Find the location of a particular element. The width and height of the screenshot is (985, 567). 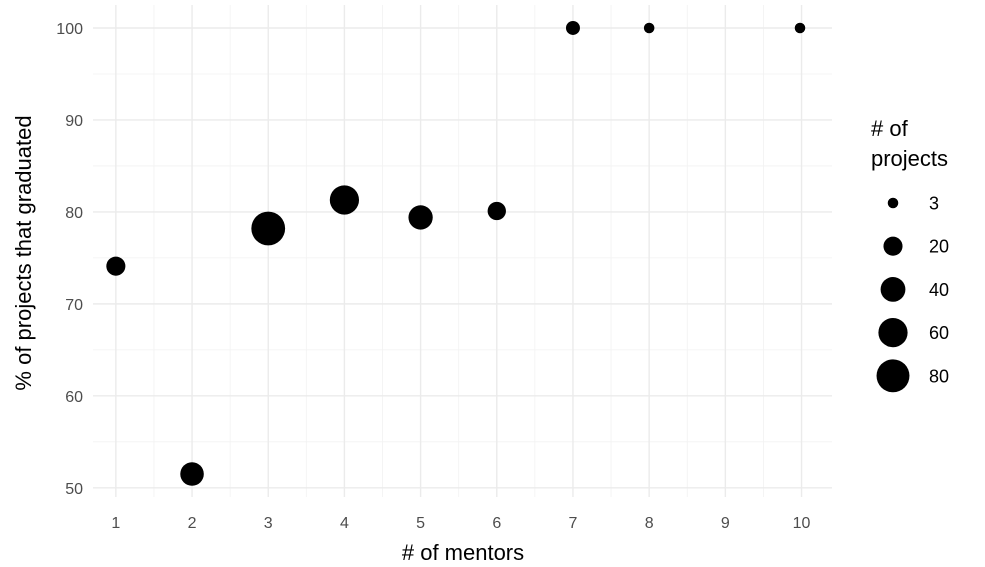

x-tick-label: 5 is located at coordinates (420, 523).